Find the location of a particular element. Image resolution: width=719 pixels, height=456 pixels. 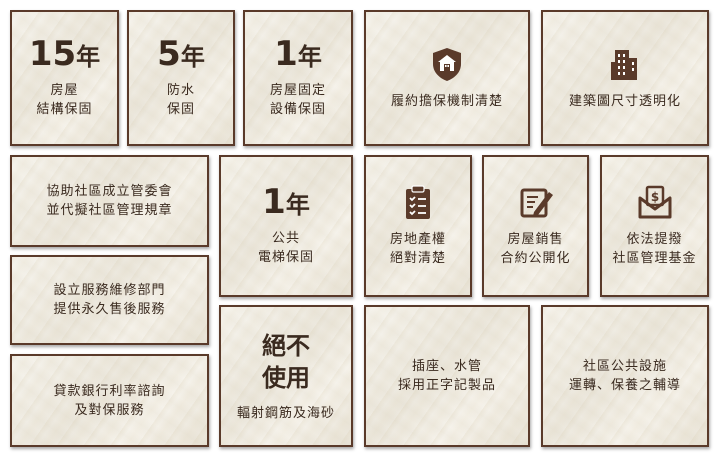

tile-assist-management-committee: 協助社區成立管委會 並代擬社區管理規章 is located at coordinates (109, 201).